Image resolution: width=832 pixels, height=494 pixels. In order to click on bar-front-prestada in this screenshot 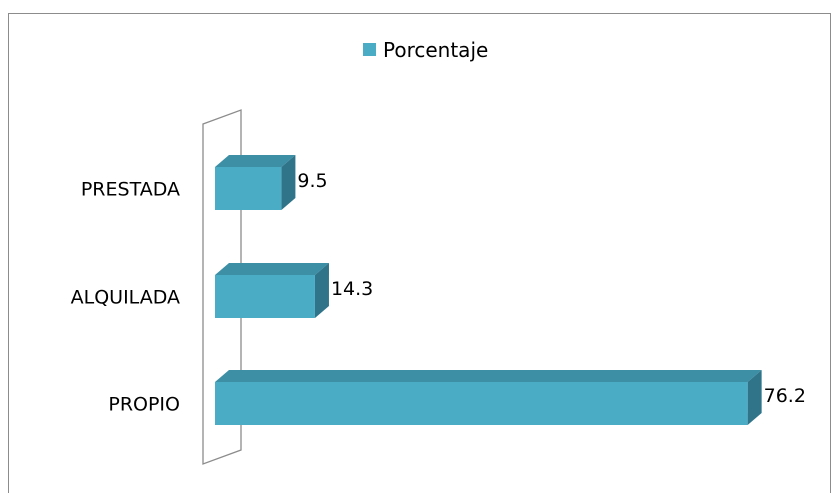, I will do `click(248, 188)`.